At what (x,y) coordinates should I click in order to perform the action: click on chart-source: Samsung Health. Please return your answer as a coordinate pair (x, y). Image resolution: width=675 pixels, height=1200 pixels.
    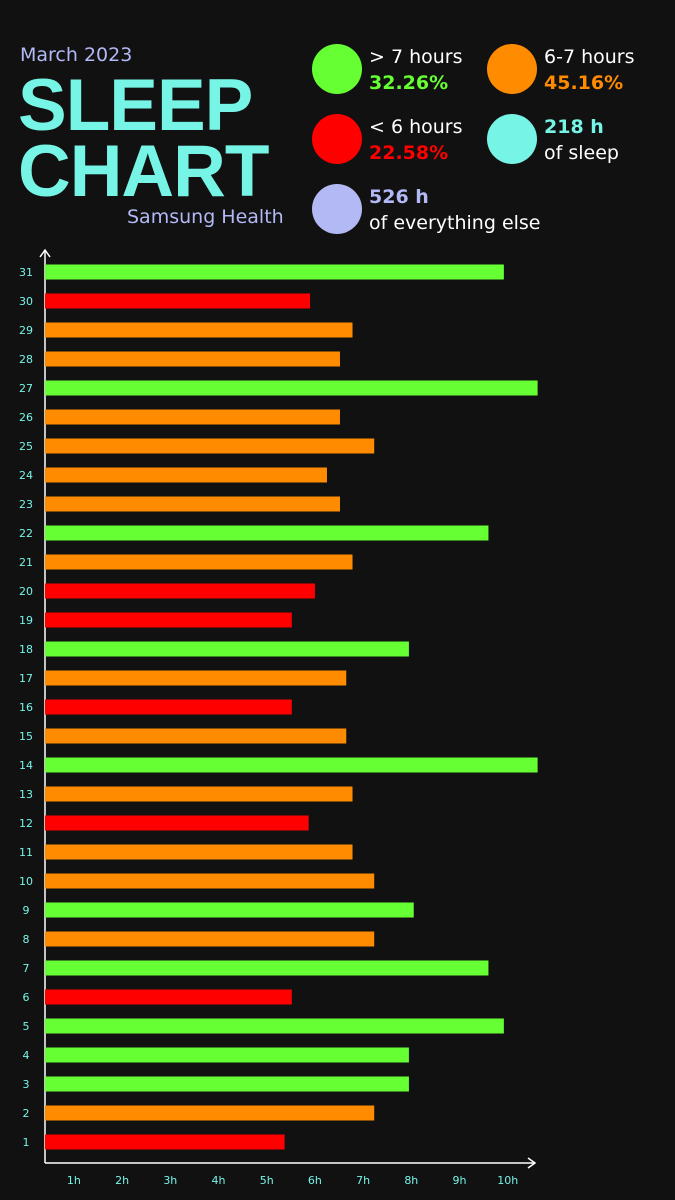
    Looking at the image, I should click on (205, 217).